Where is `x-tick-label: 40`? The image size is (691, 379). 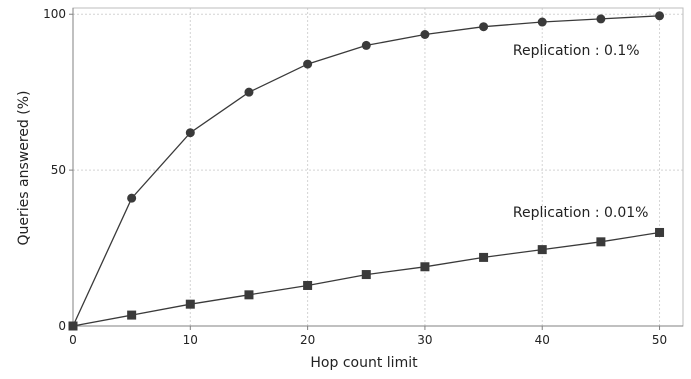 x-tick-label: 40 is located at coordinates (542, 340).